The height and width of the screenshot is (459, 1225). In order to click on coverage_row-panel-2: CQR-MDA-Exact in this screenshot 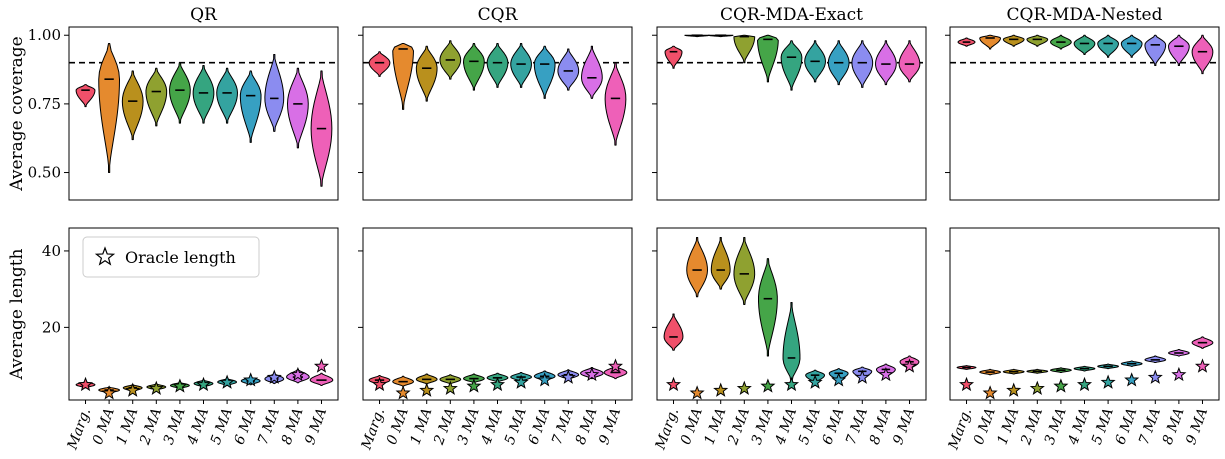, I will do `click(789, 103)`.